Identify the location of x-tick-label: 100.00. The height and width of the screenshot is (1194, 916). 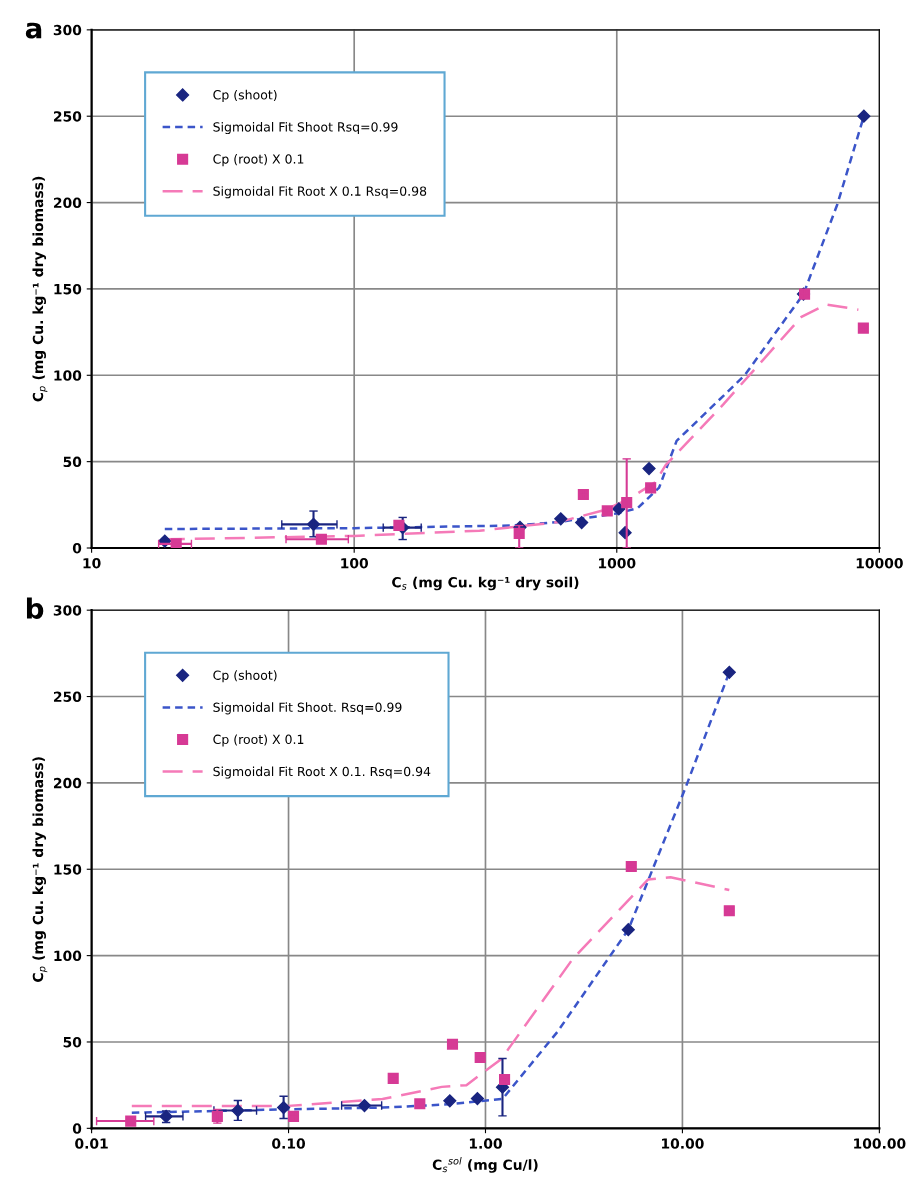
(880, 1143).